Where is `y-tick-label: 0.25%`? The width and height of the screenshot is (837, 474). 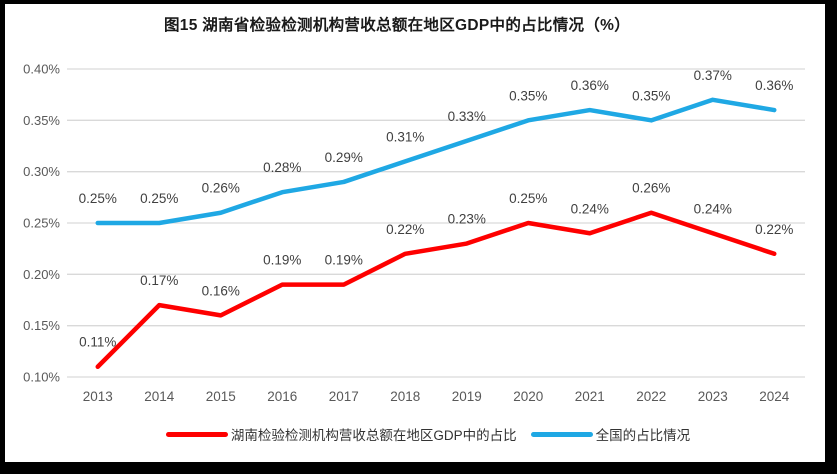
y-tick-label: 0.25% is located at coordinates (41, 223).